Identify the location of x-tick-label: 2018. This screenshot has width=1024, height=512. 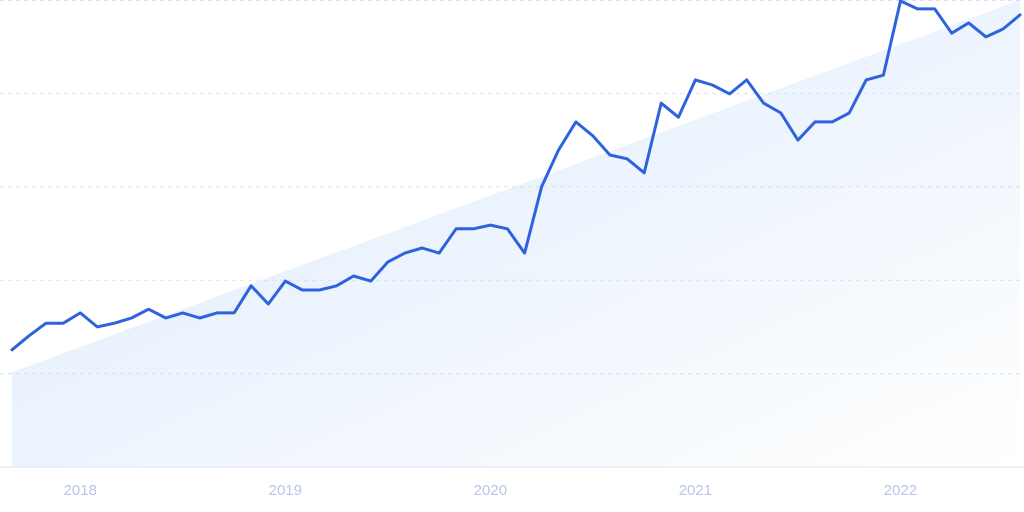
(80, 490).